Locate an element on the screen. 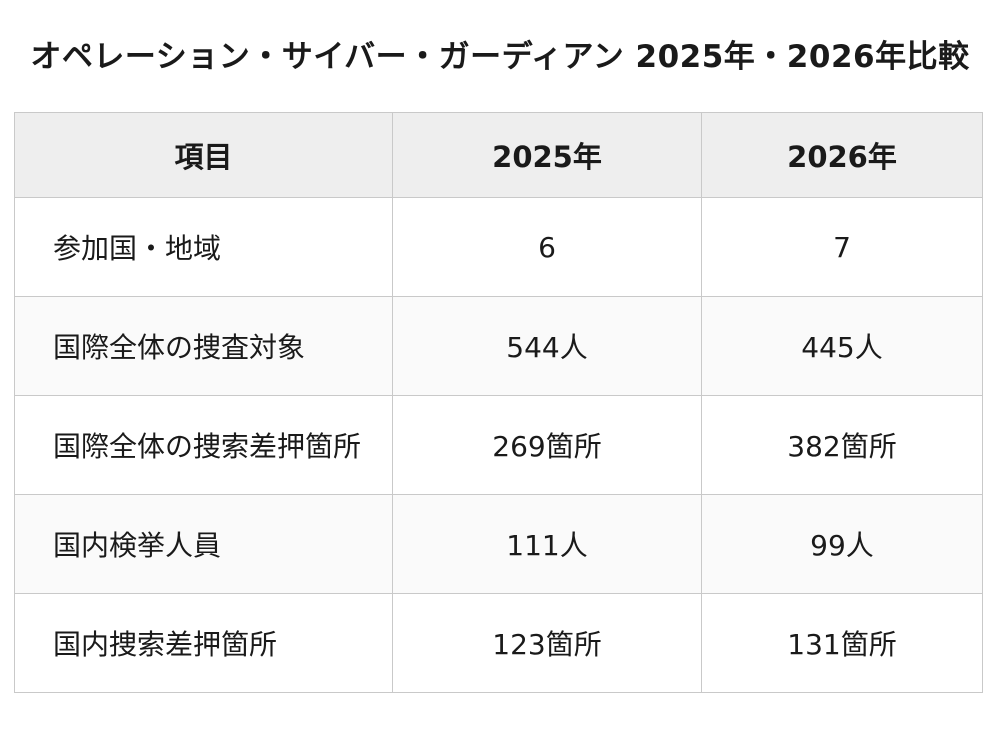  cell-2026: 131箇所 is located at coordinates (842, 643).